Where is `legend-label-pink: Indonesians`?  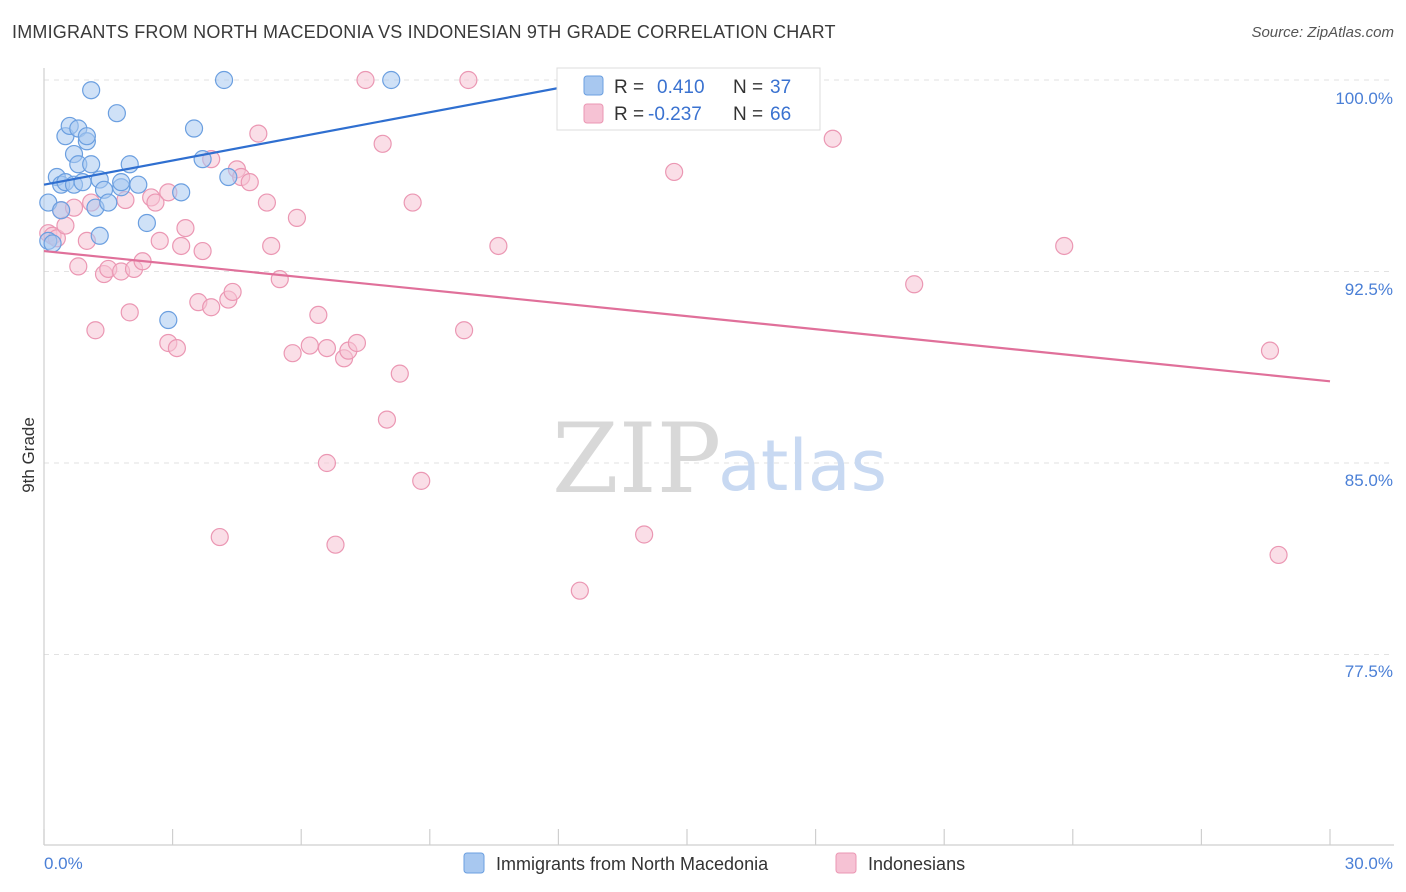
legend-label-pink: Indonesians is located at coordinates (916, 864).